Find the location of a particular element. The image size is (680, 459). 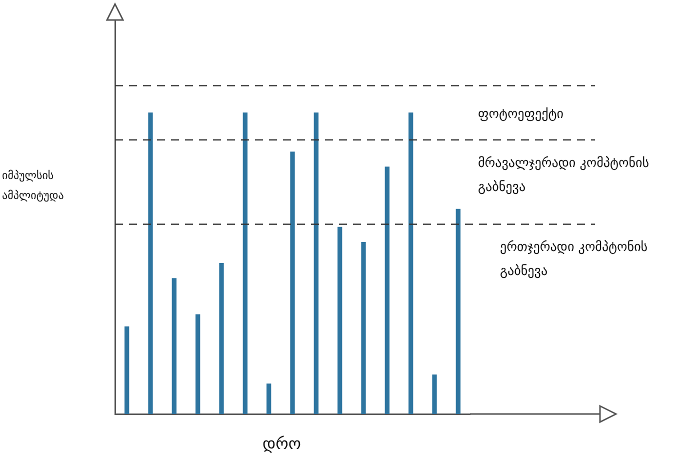

x-axis-title: დრო is located at coordinates (281, 444).